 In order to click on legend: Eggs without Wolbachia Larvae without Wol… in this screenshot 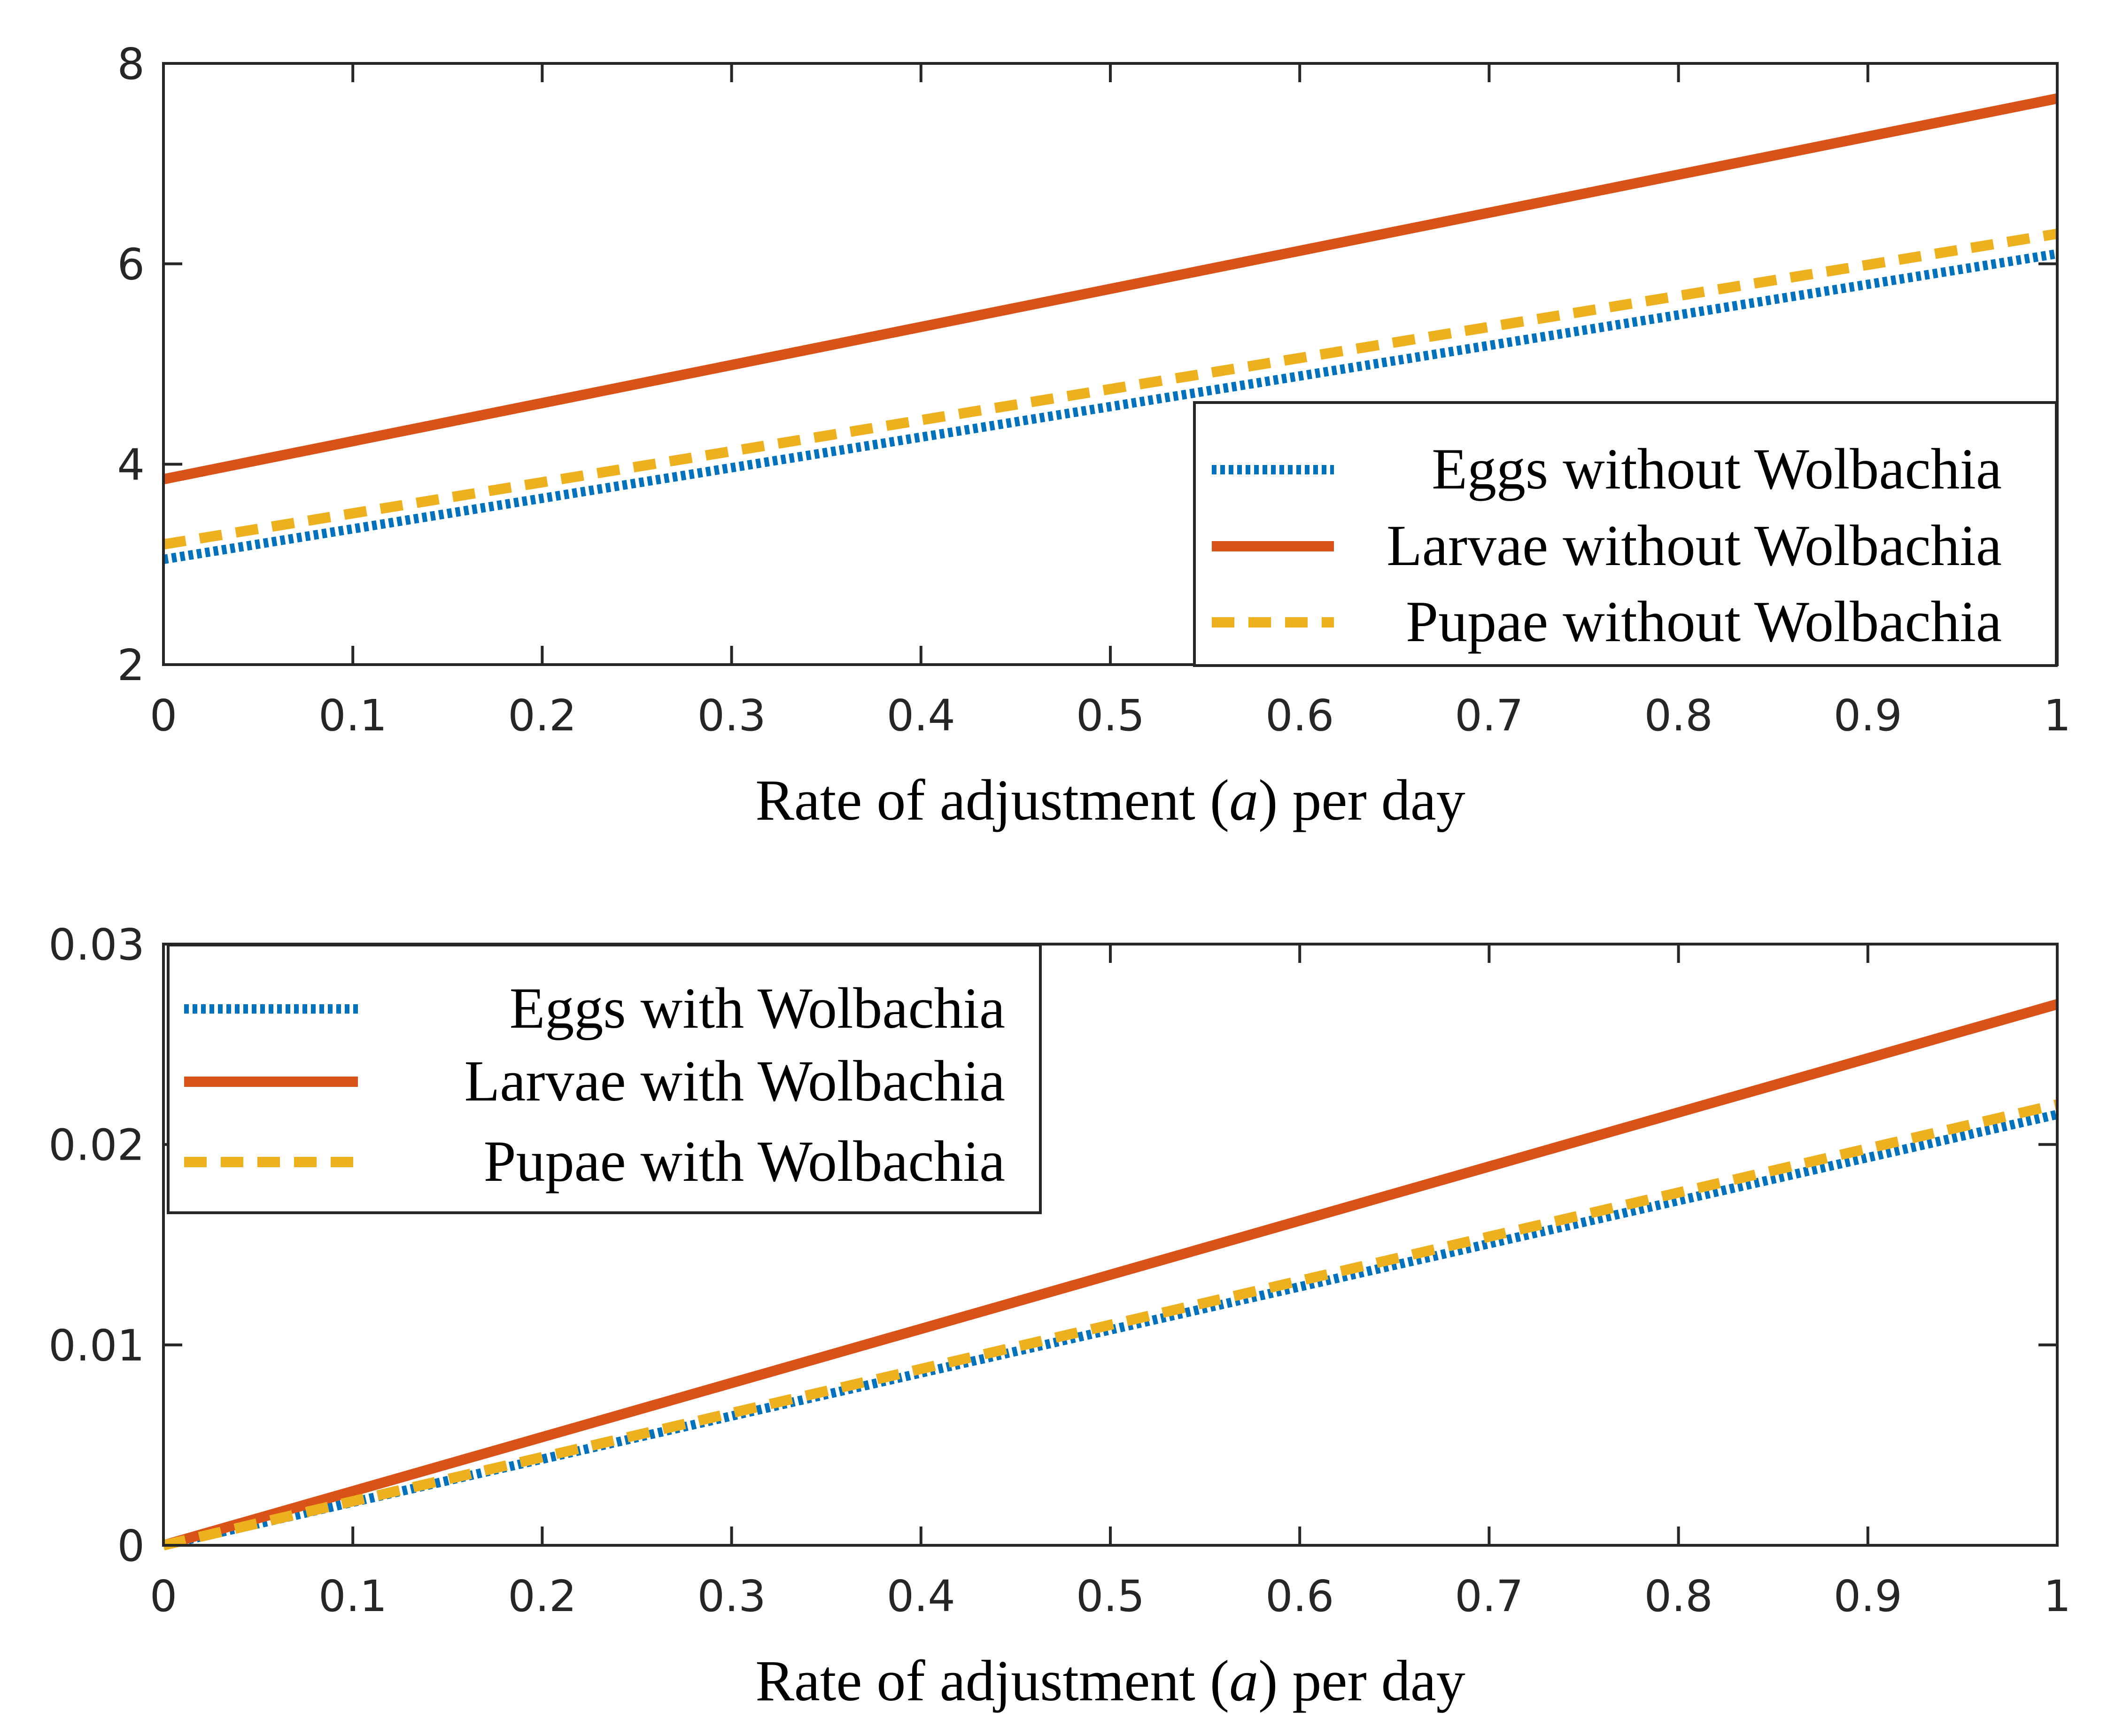, I will do `click(1625, 534)`.